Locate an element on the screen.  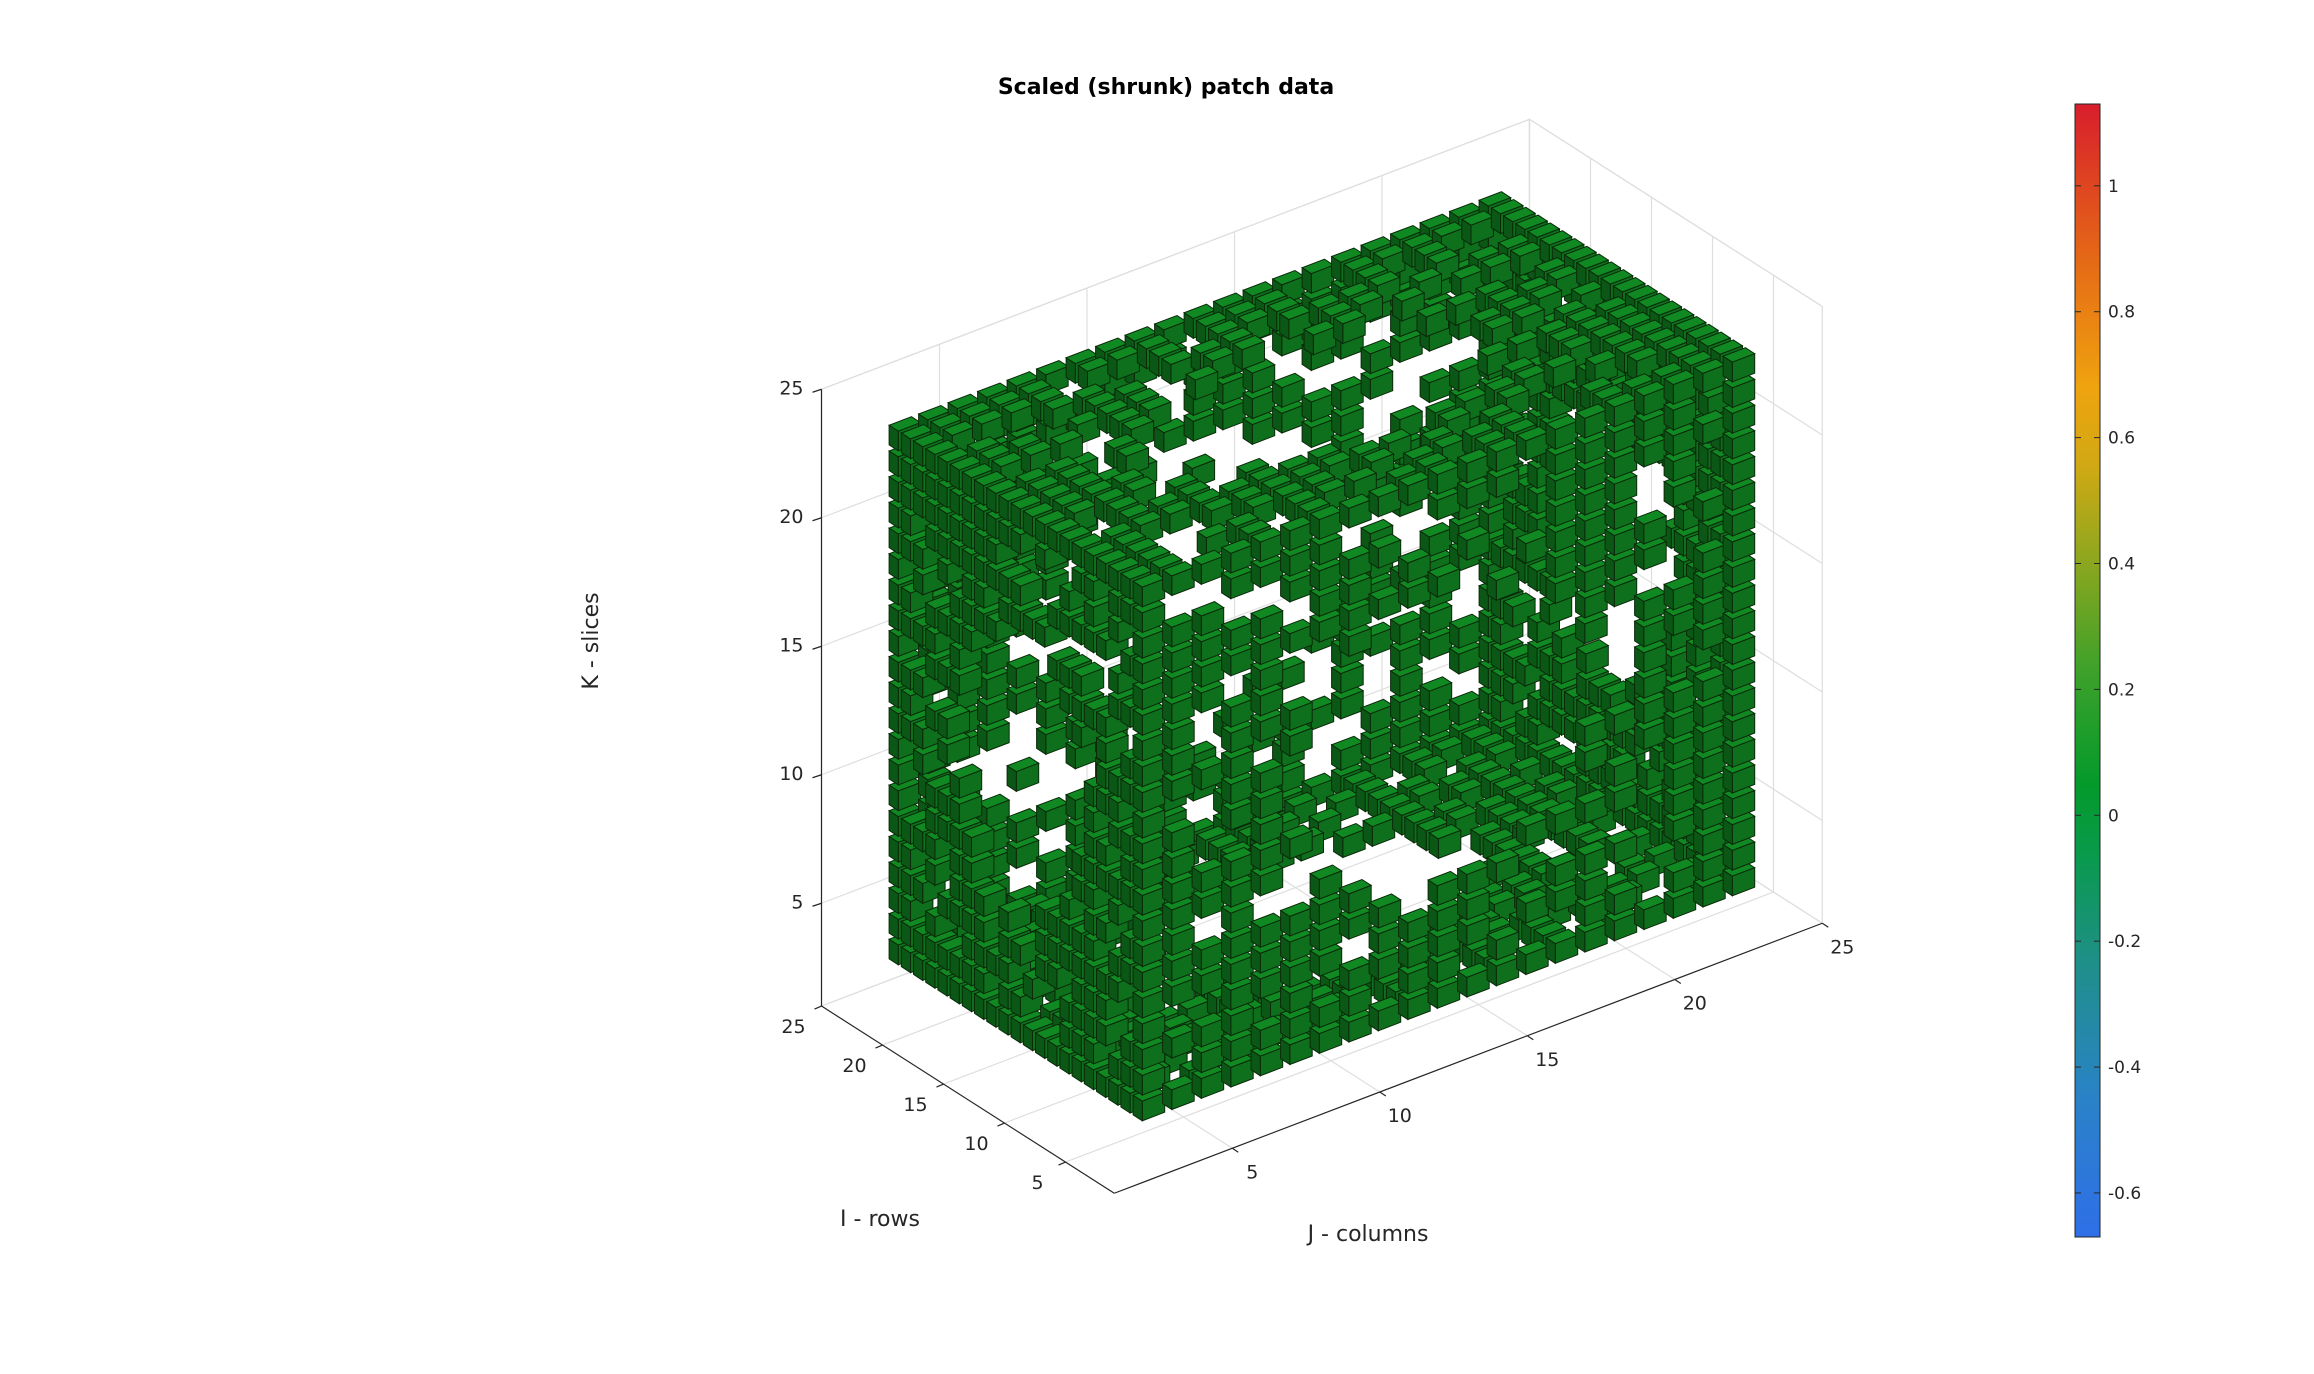
grid-line-z-side is located at coordinates (1676, 212).